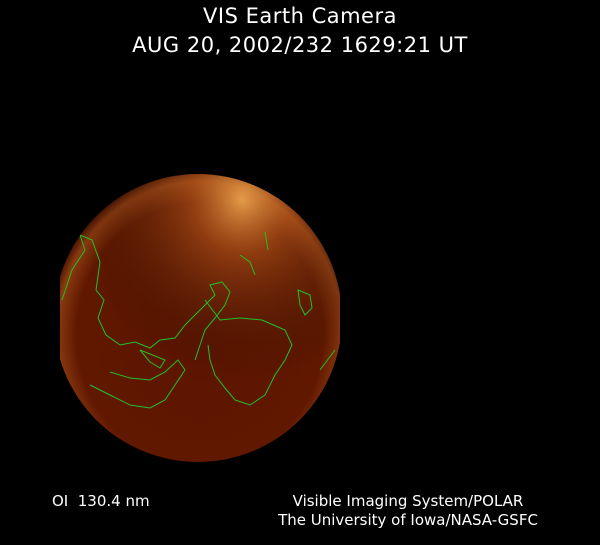 This screenshot has height=545, width=600. What do you see at coordinates (101, 501) in the screenshot?
I see `wavelength-label: OI 130.4 nm` at bounding box center [101, 501].